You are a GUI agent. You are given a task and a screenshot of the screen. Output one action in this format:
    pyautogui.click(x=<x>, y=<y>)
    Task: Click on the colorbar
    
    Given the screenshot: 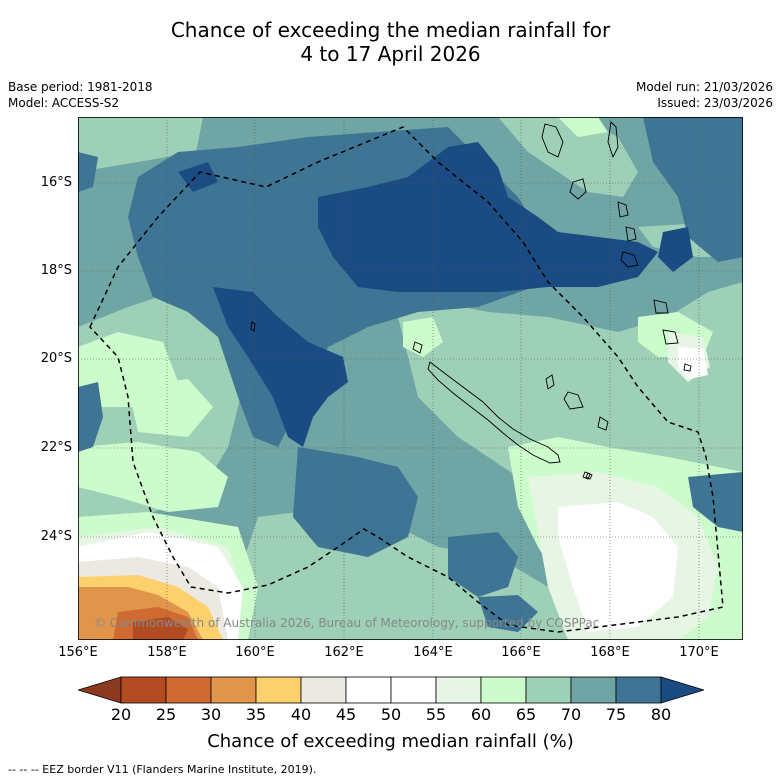 What is the action you would take?
    pyautogui.click(x=391, y=690)
    